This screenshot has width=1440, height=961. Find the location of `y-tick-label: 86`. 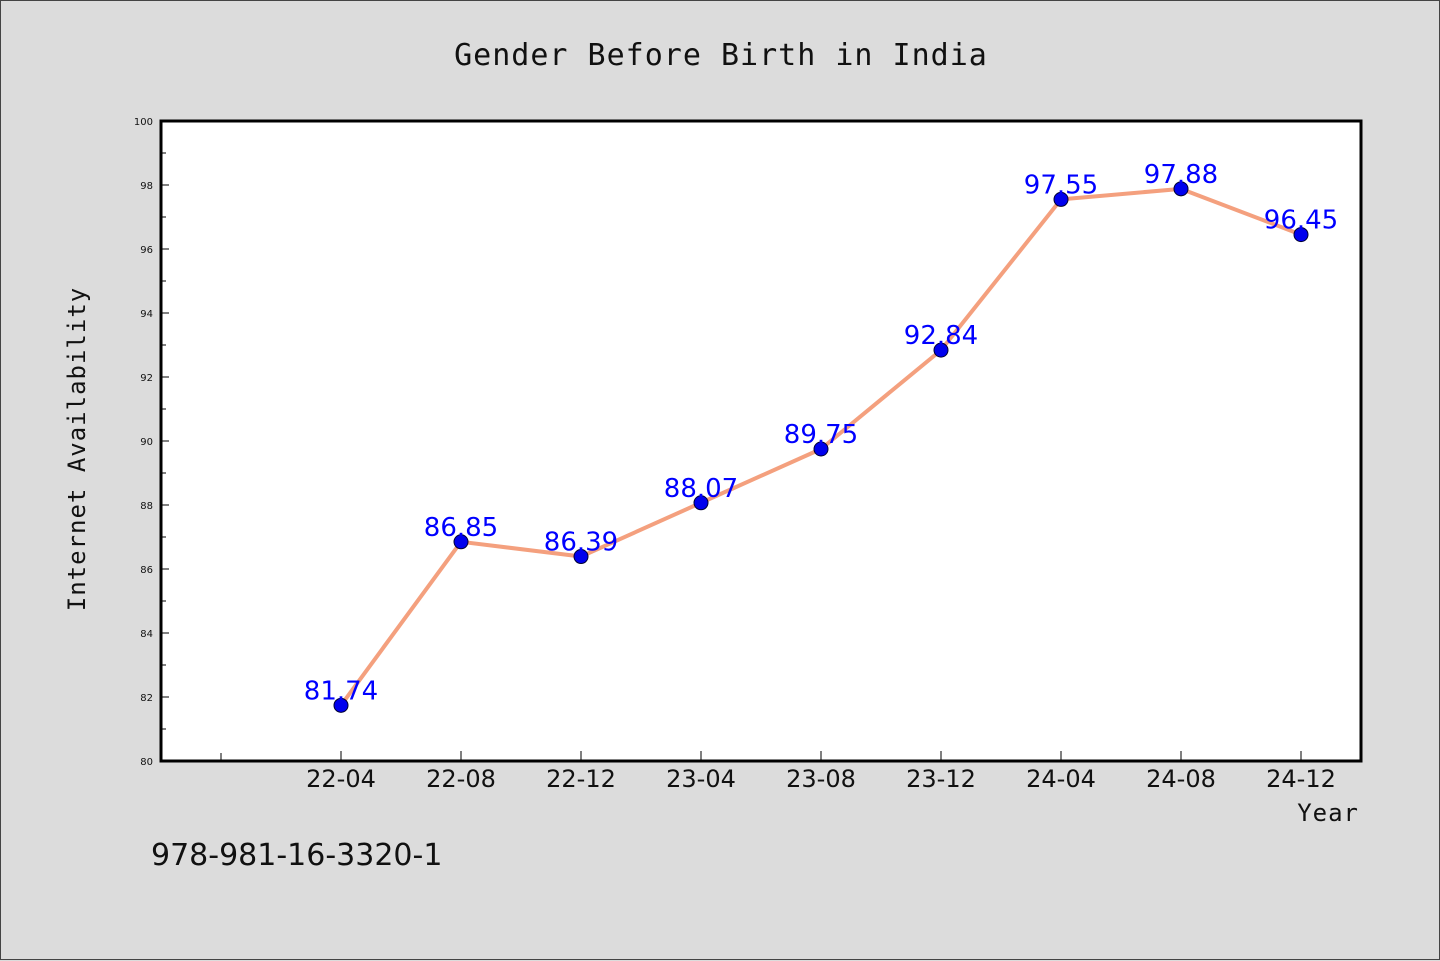

y-tick-label: 86 is located at coordinates (146, 570).